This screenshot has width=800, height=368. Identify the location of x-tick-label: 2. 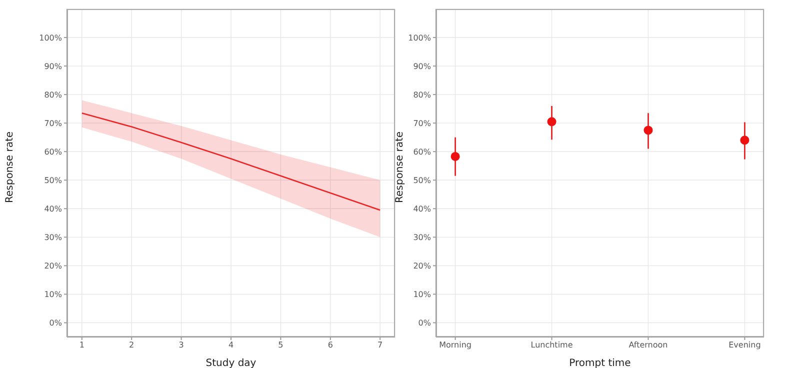
(131, 345).